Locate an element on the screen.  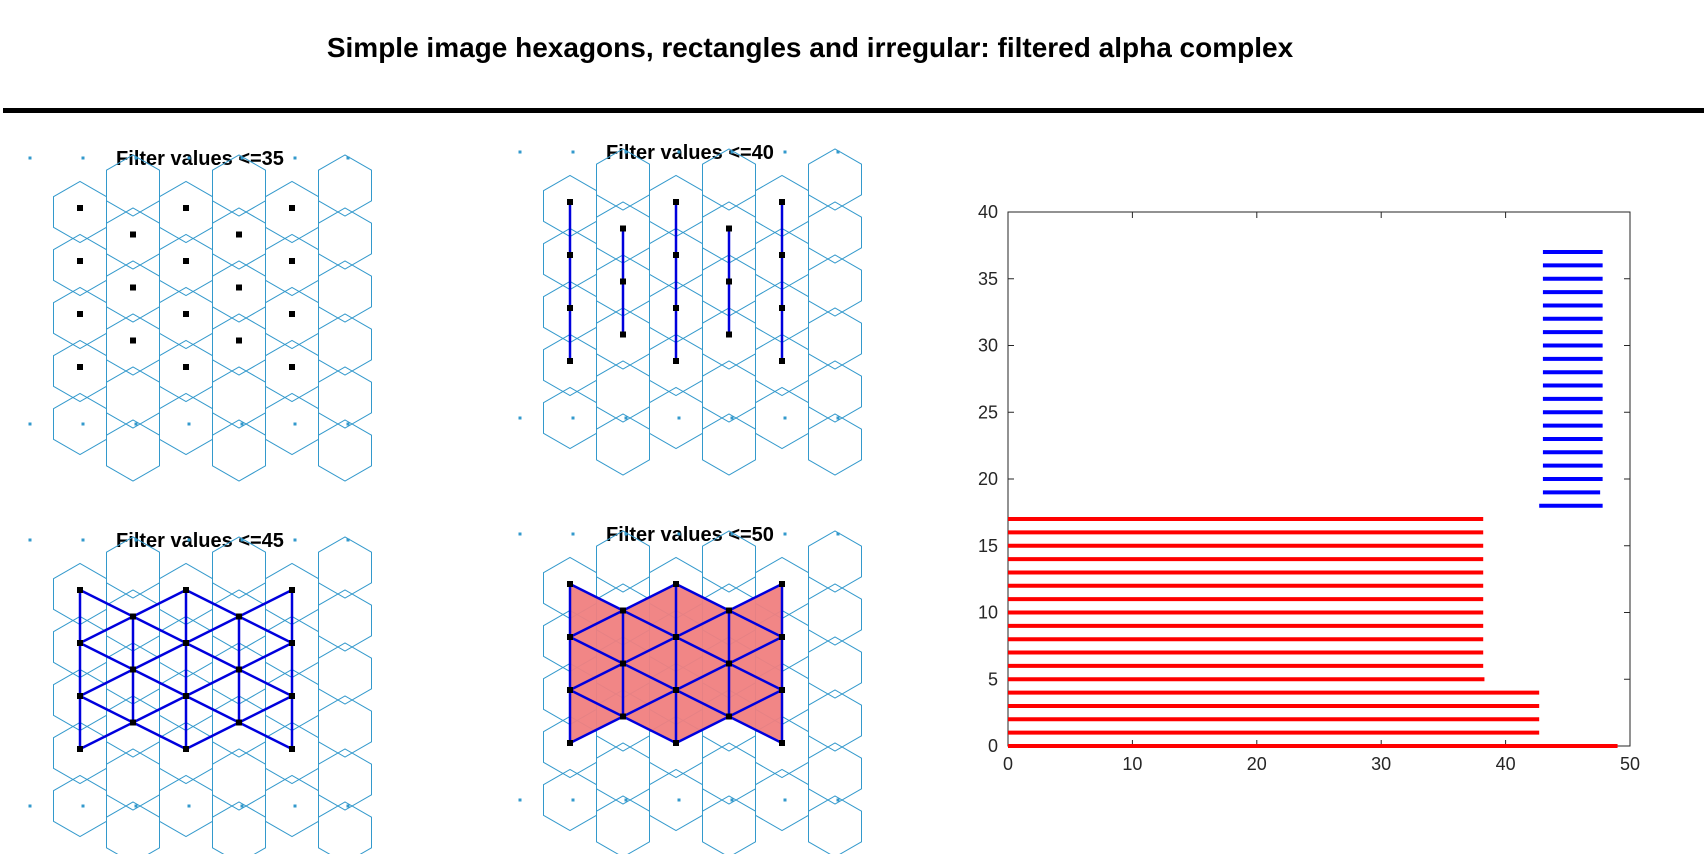
panel-title: Filter values <=40 is located at coordinates (690, 153).